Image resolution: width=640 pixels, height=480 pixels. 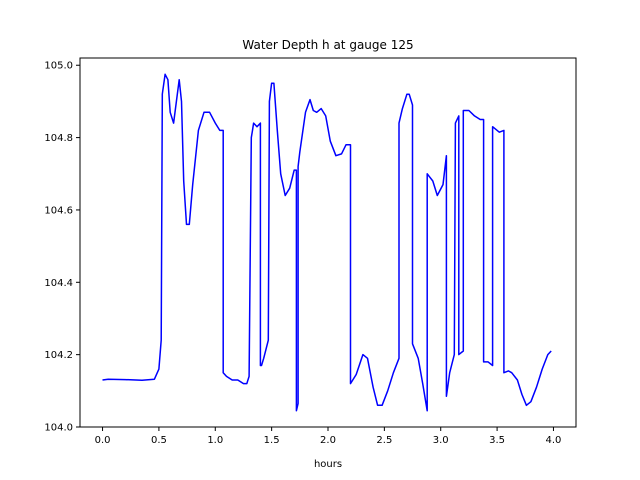 I want to click on x-tick-label: 1.5, so click(x=272, y=440).